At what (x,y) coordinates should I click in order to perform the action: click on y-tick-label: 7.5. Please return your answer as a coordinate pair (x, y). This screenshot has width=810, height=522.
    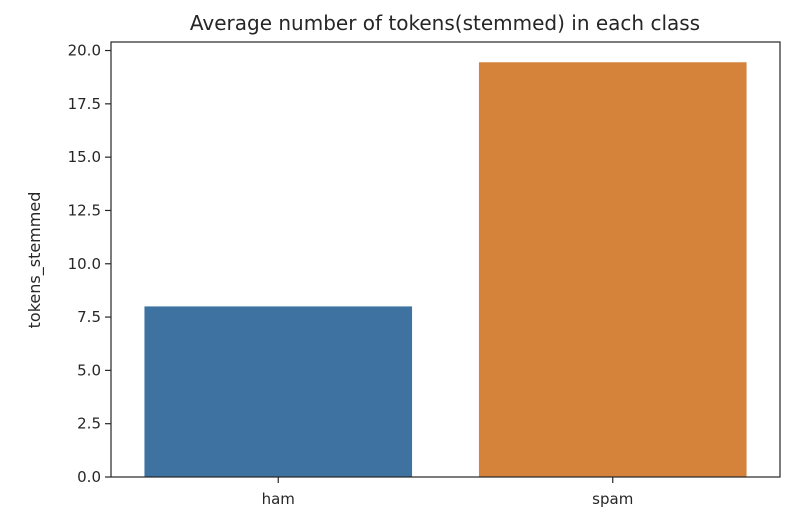
    Looking at the image, I should click on (89, 317).